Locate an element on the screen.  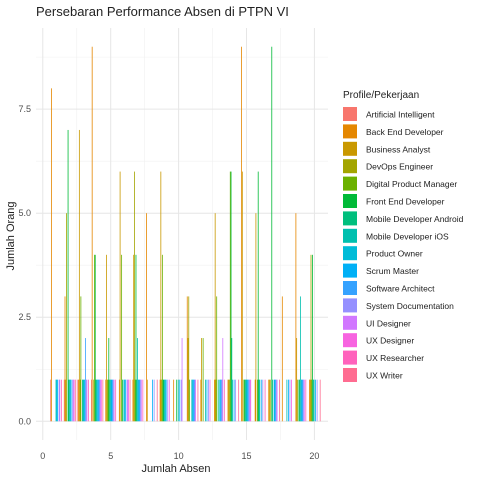
legend-label: System Documentation is located at coordinates (410, 306).